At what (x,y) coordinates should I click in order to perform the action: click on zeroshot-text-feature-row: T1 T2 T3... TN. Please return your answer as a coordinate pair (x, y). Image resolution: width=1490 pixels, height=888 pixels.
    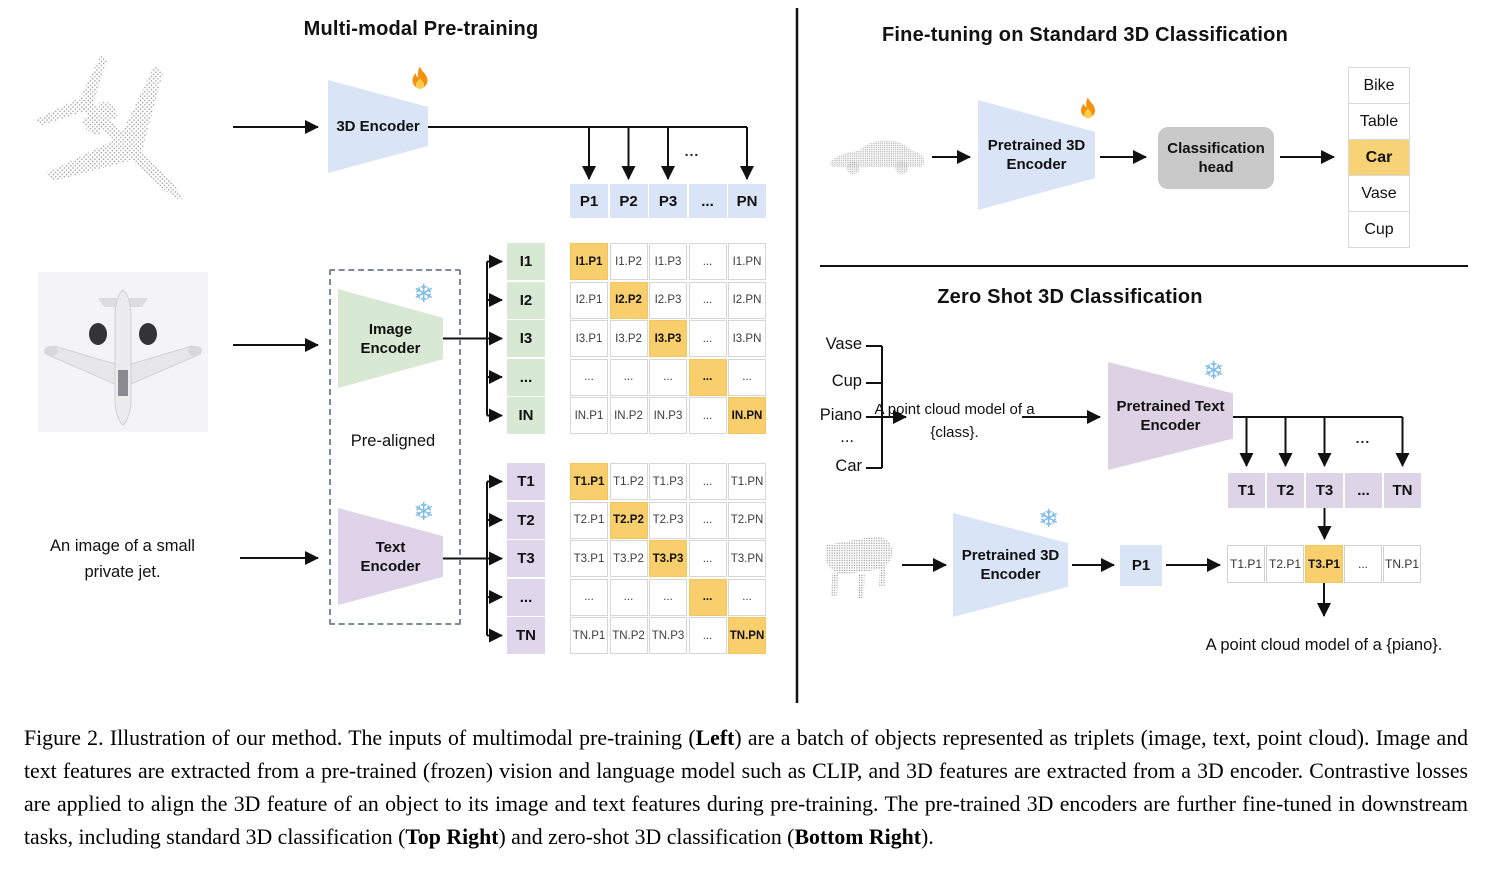
    Looking at the image, I should click on (1324, 490).